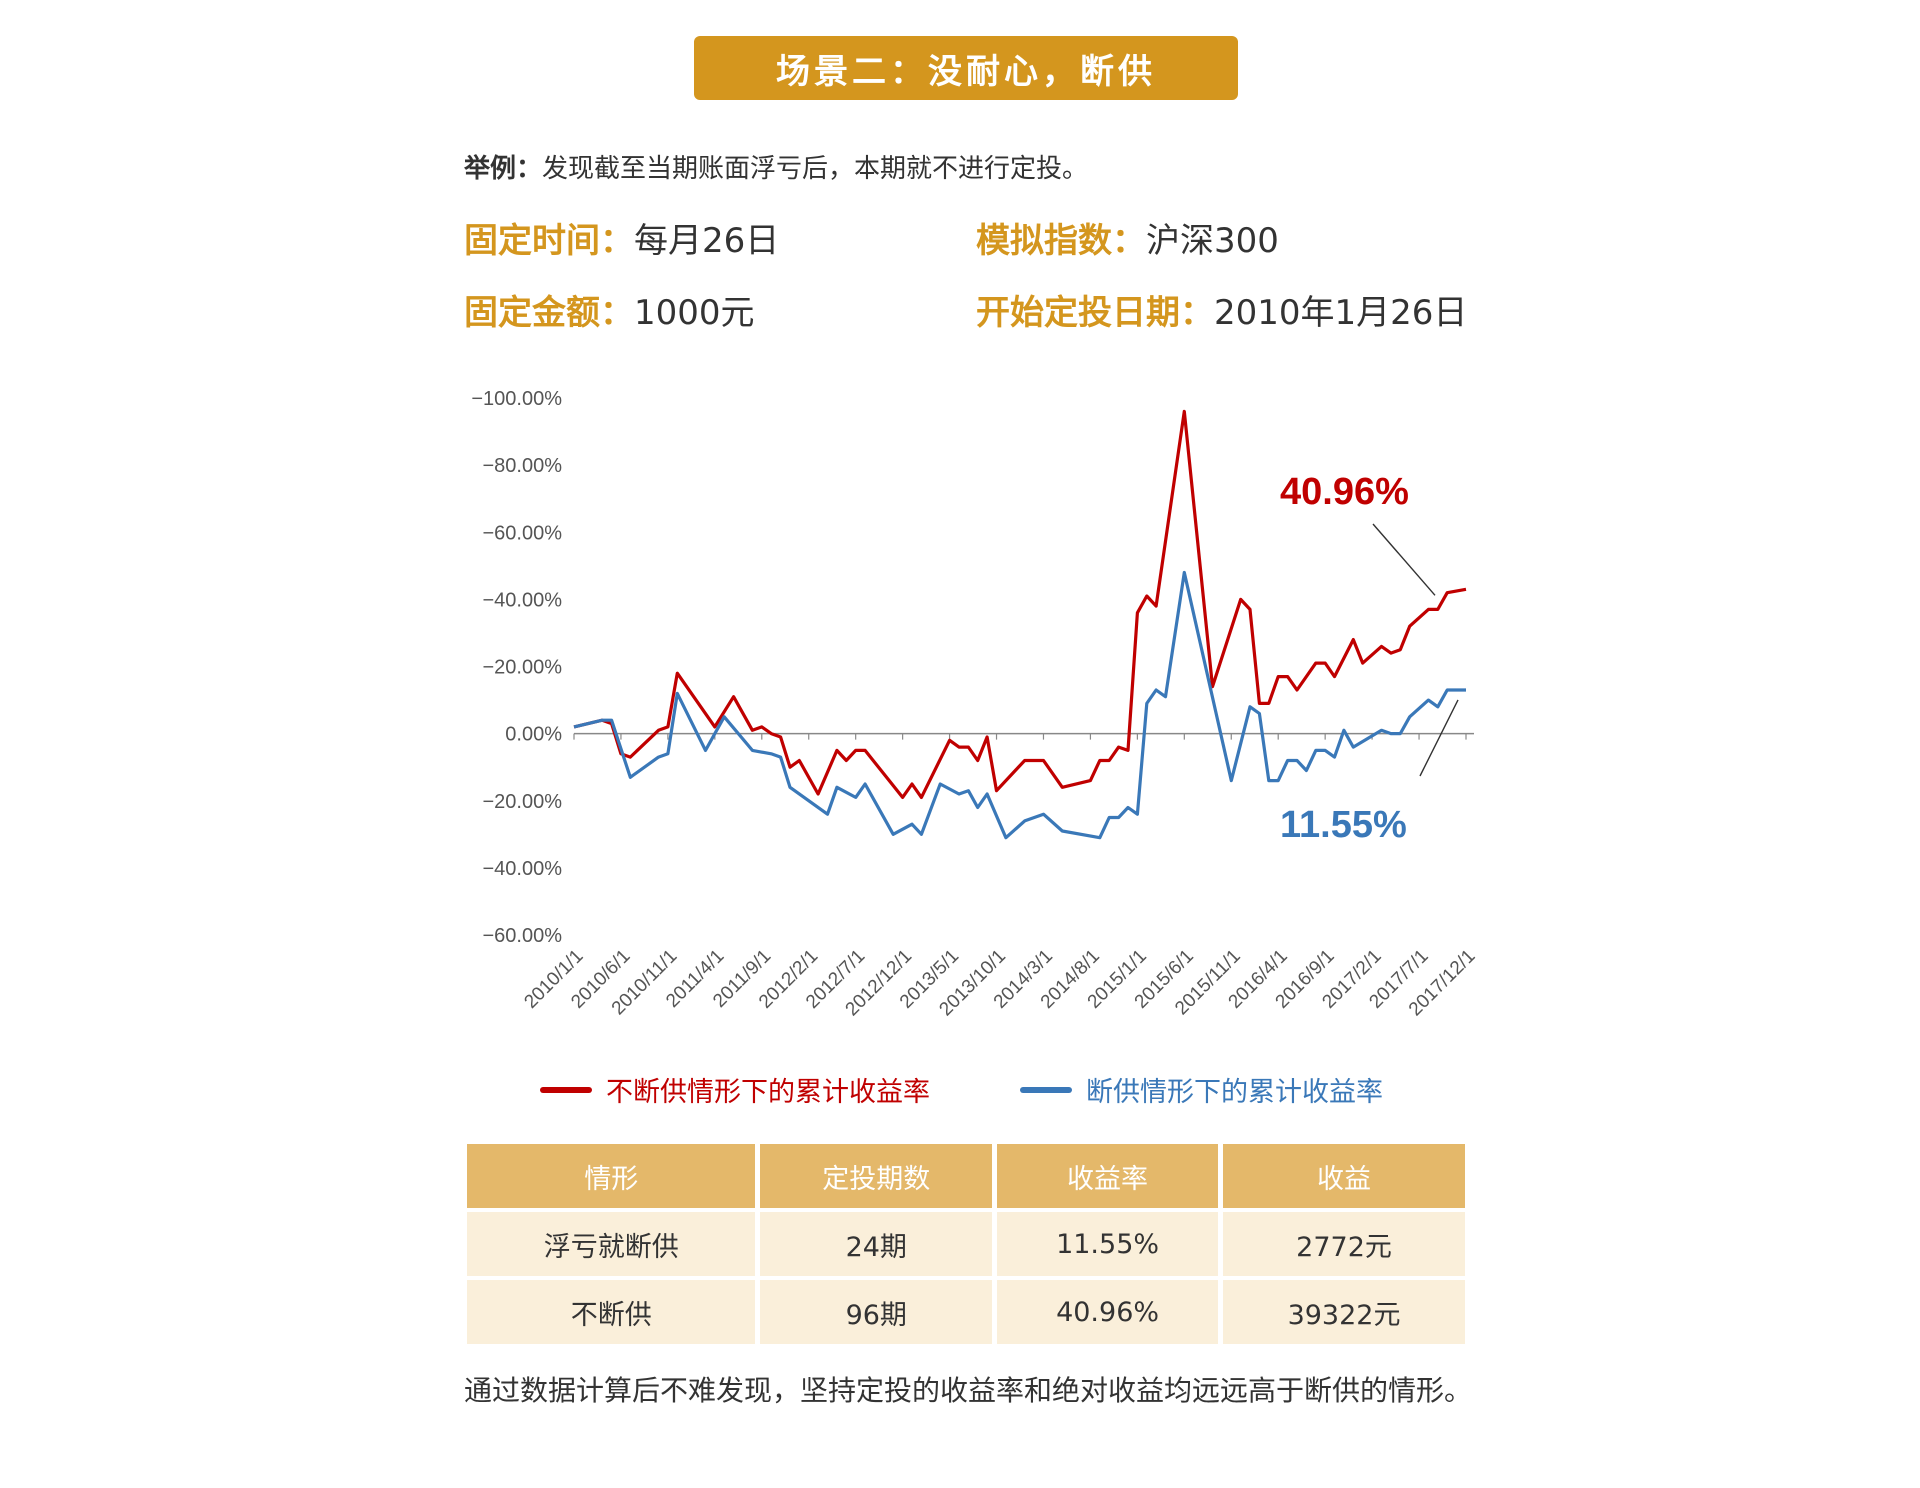  I want to click on conclusion-text: 通过数据计算后不难发现，坚持定投的收益率和绝对收益均远远高于断供的情形。, so click(968, 1390).